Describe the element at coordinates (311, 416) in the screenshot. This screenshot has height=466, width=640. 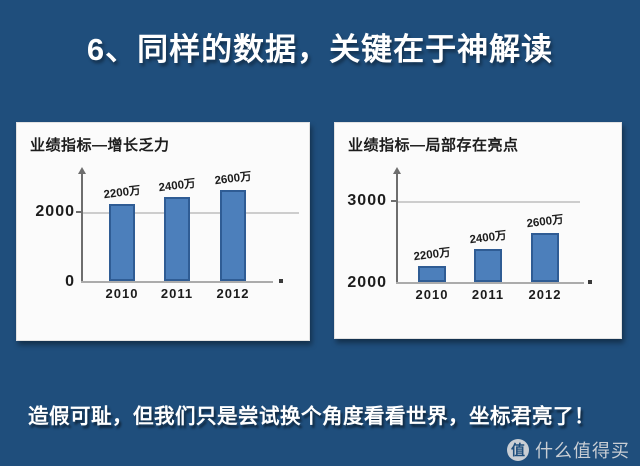
I see `footer-caption: 造假可耻，但我们只是尝试换个角度看看世界，坐标君亮了！` at that location.